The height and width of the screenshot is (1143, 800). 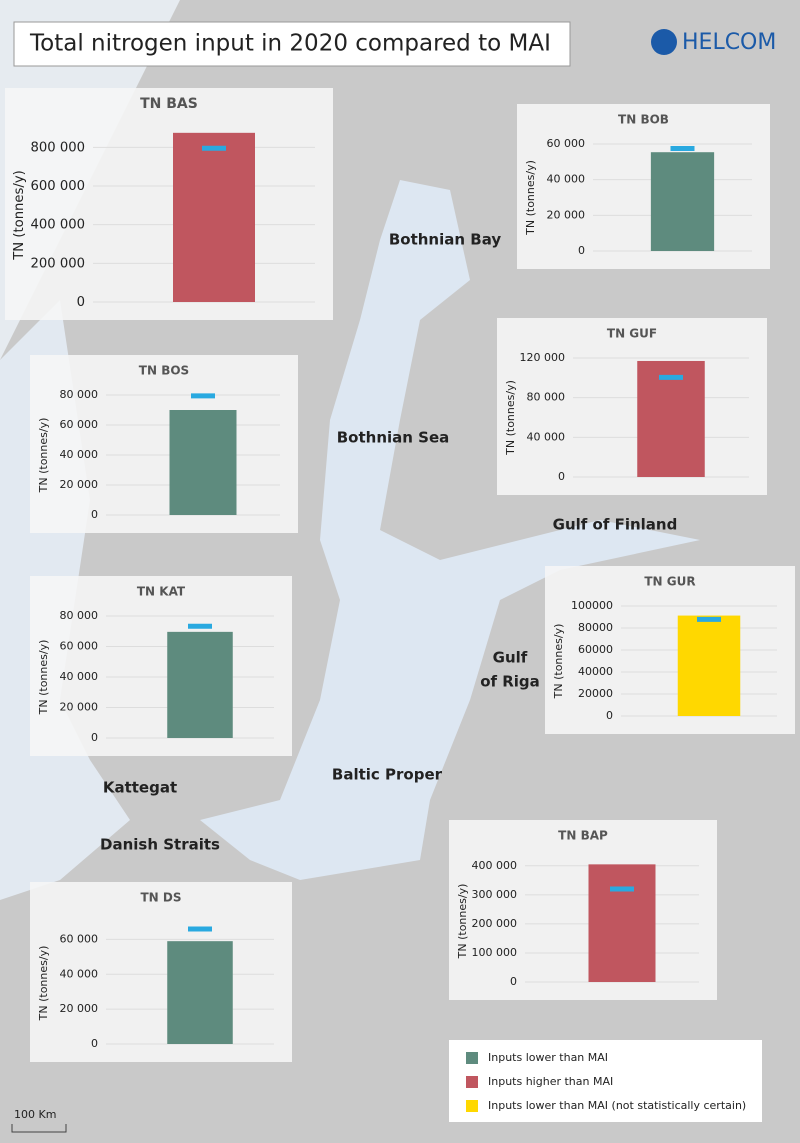 I want to click on chart-title: TN DS, so click(x=160, y=898).